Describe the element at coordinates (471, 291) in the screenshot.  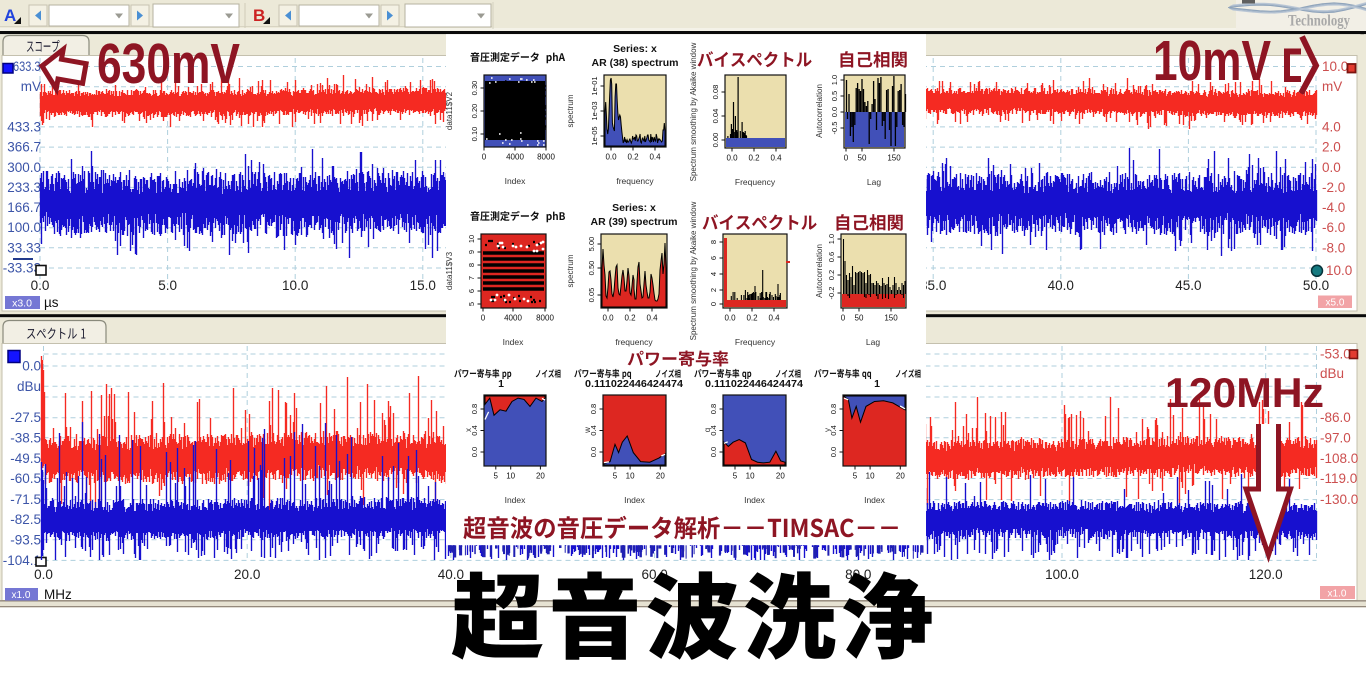
I see `svg-text: 6` at that location.